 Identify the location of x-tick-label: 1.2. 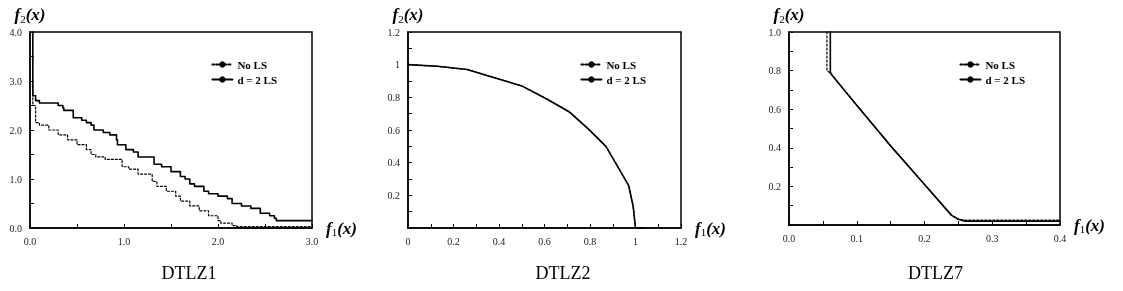
(681, 241).